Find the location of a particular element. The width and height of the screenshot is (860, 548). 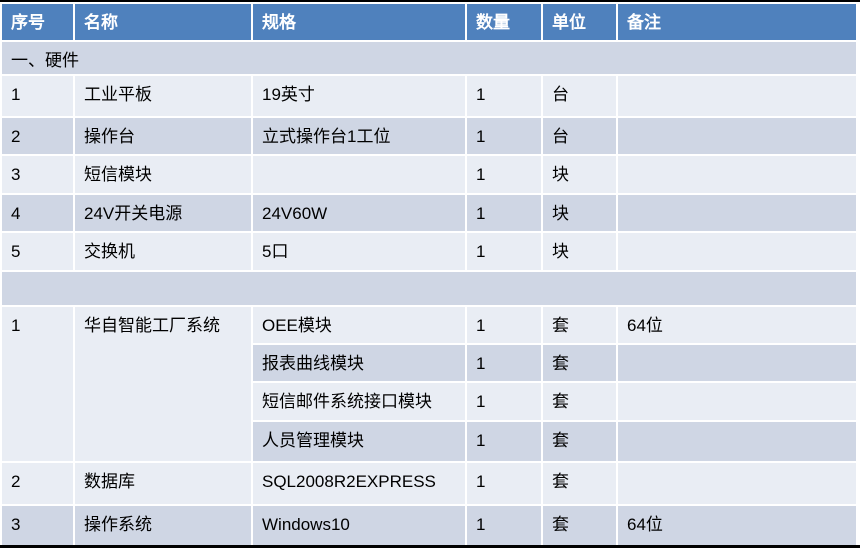

software-module-row: 短信邮件系统接口模块 1 套 is located at coordinates (430, 402).